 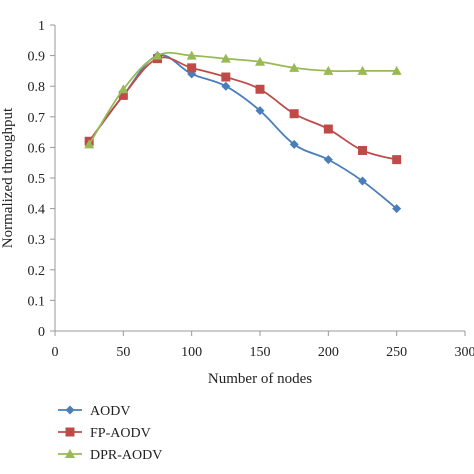 What do you see at coordinates (8, 177) in the screenshot?
I see `y-axis-title: Normalized throughput` at bounding box center [8, 177].